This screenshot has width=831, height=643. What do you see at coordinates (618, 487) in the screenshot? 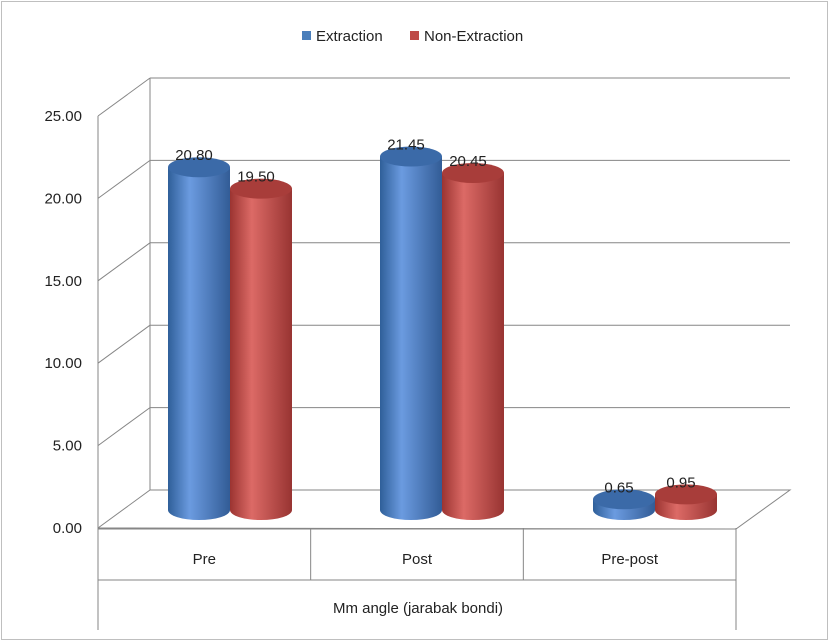
I see `data-label: 0.65` at bounding box center [618, 487].